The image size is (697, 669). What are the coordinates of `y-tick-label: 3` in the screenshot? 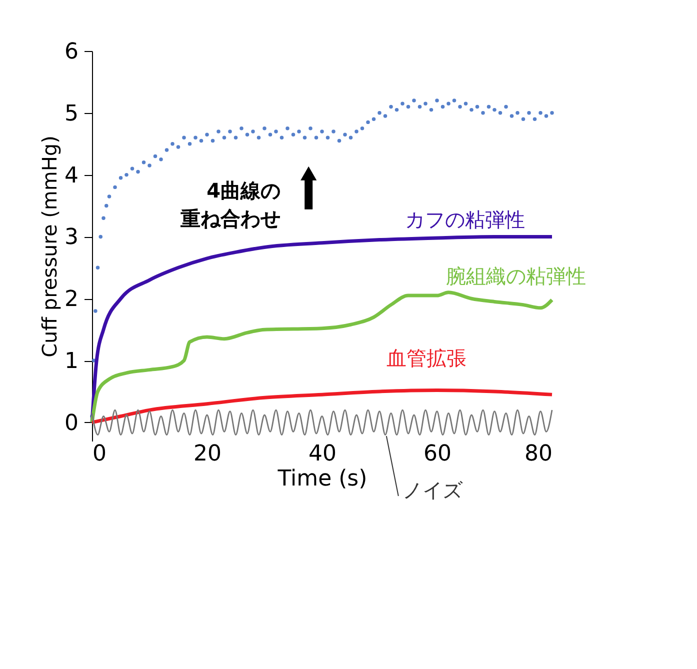 It's located at (71, 237).